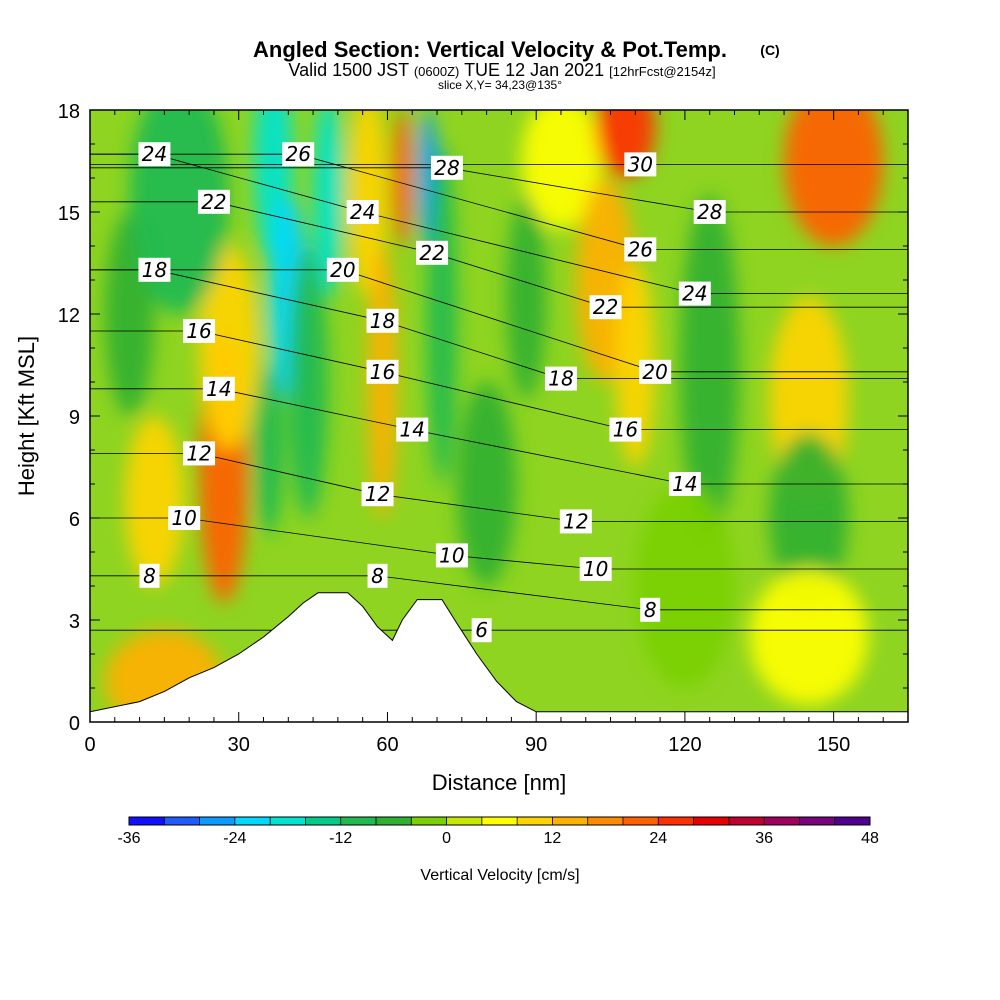 The width and height of the screenshot is (1000, 1000). Describe the element at coordinates (536, 745) in the screenshot. I see `x-tick-label: 90` at that location.